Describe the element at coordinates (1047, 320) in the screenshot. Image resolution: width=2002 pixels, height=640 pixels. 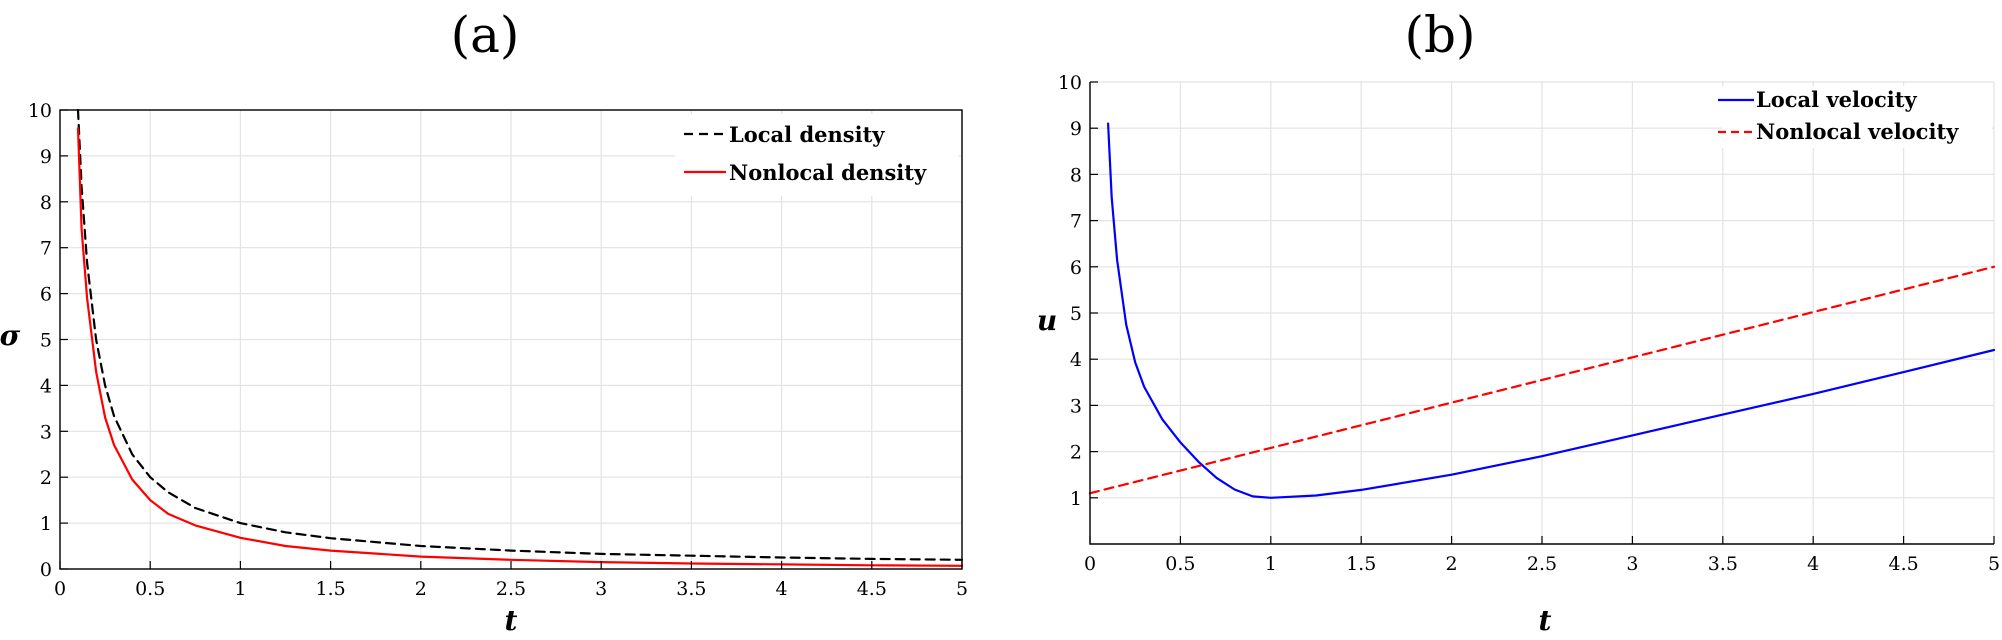
I see `chart-b-y-axis-label: u` at that location.